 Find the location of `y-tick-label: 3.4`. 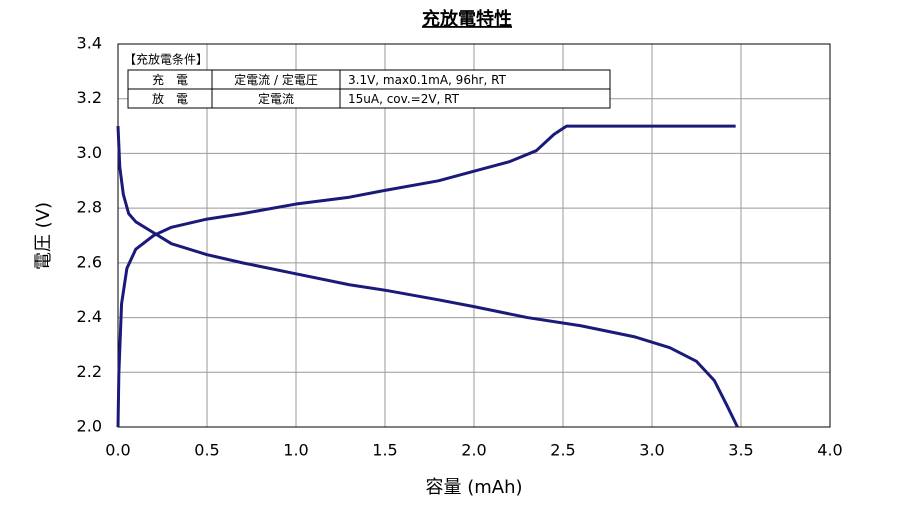

y-tick-label: 3.4 is located at coordinates (89, 43).